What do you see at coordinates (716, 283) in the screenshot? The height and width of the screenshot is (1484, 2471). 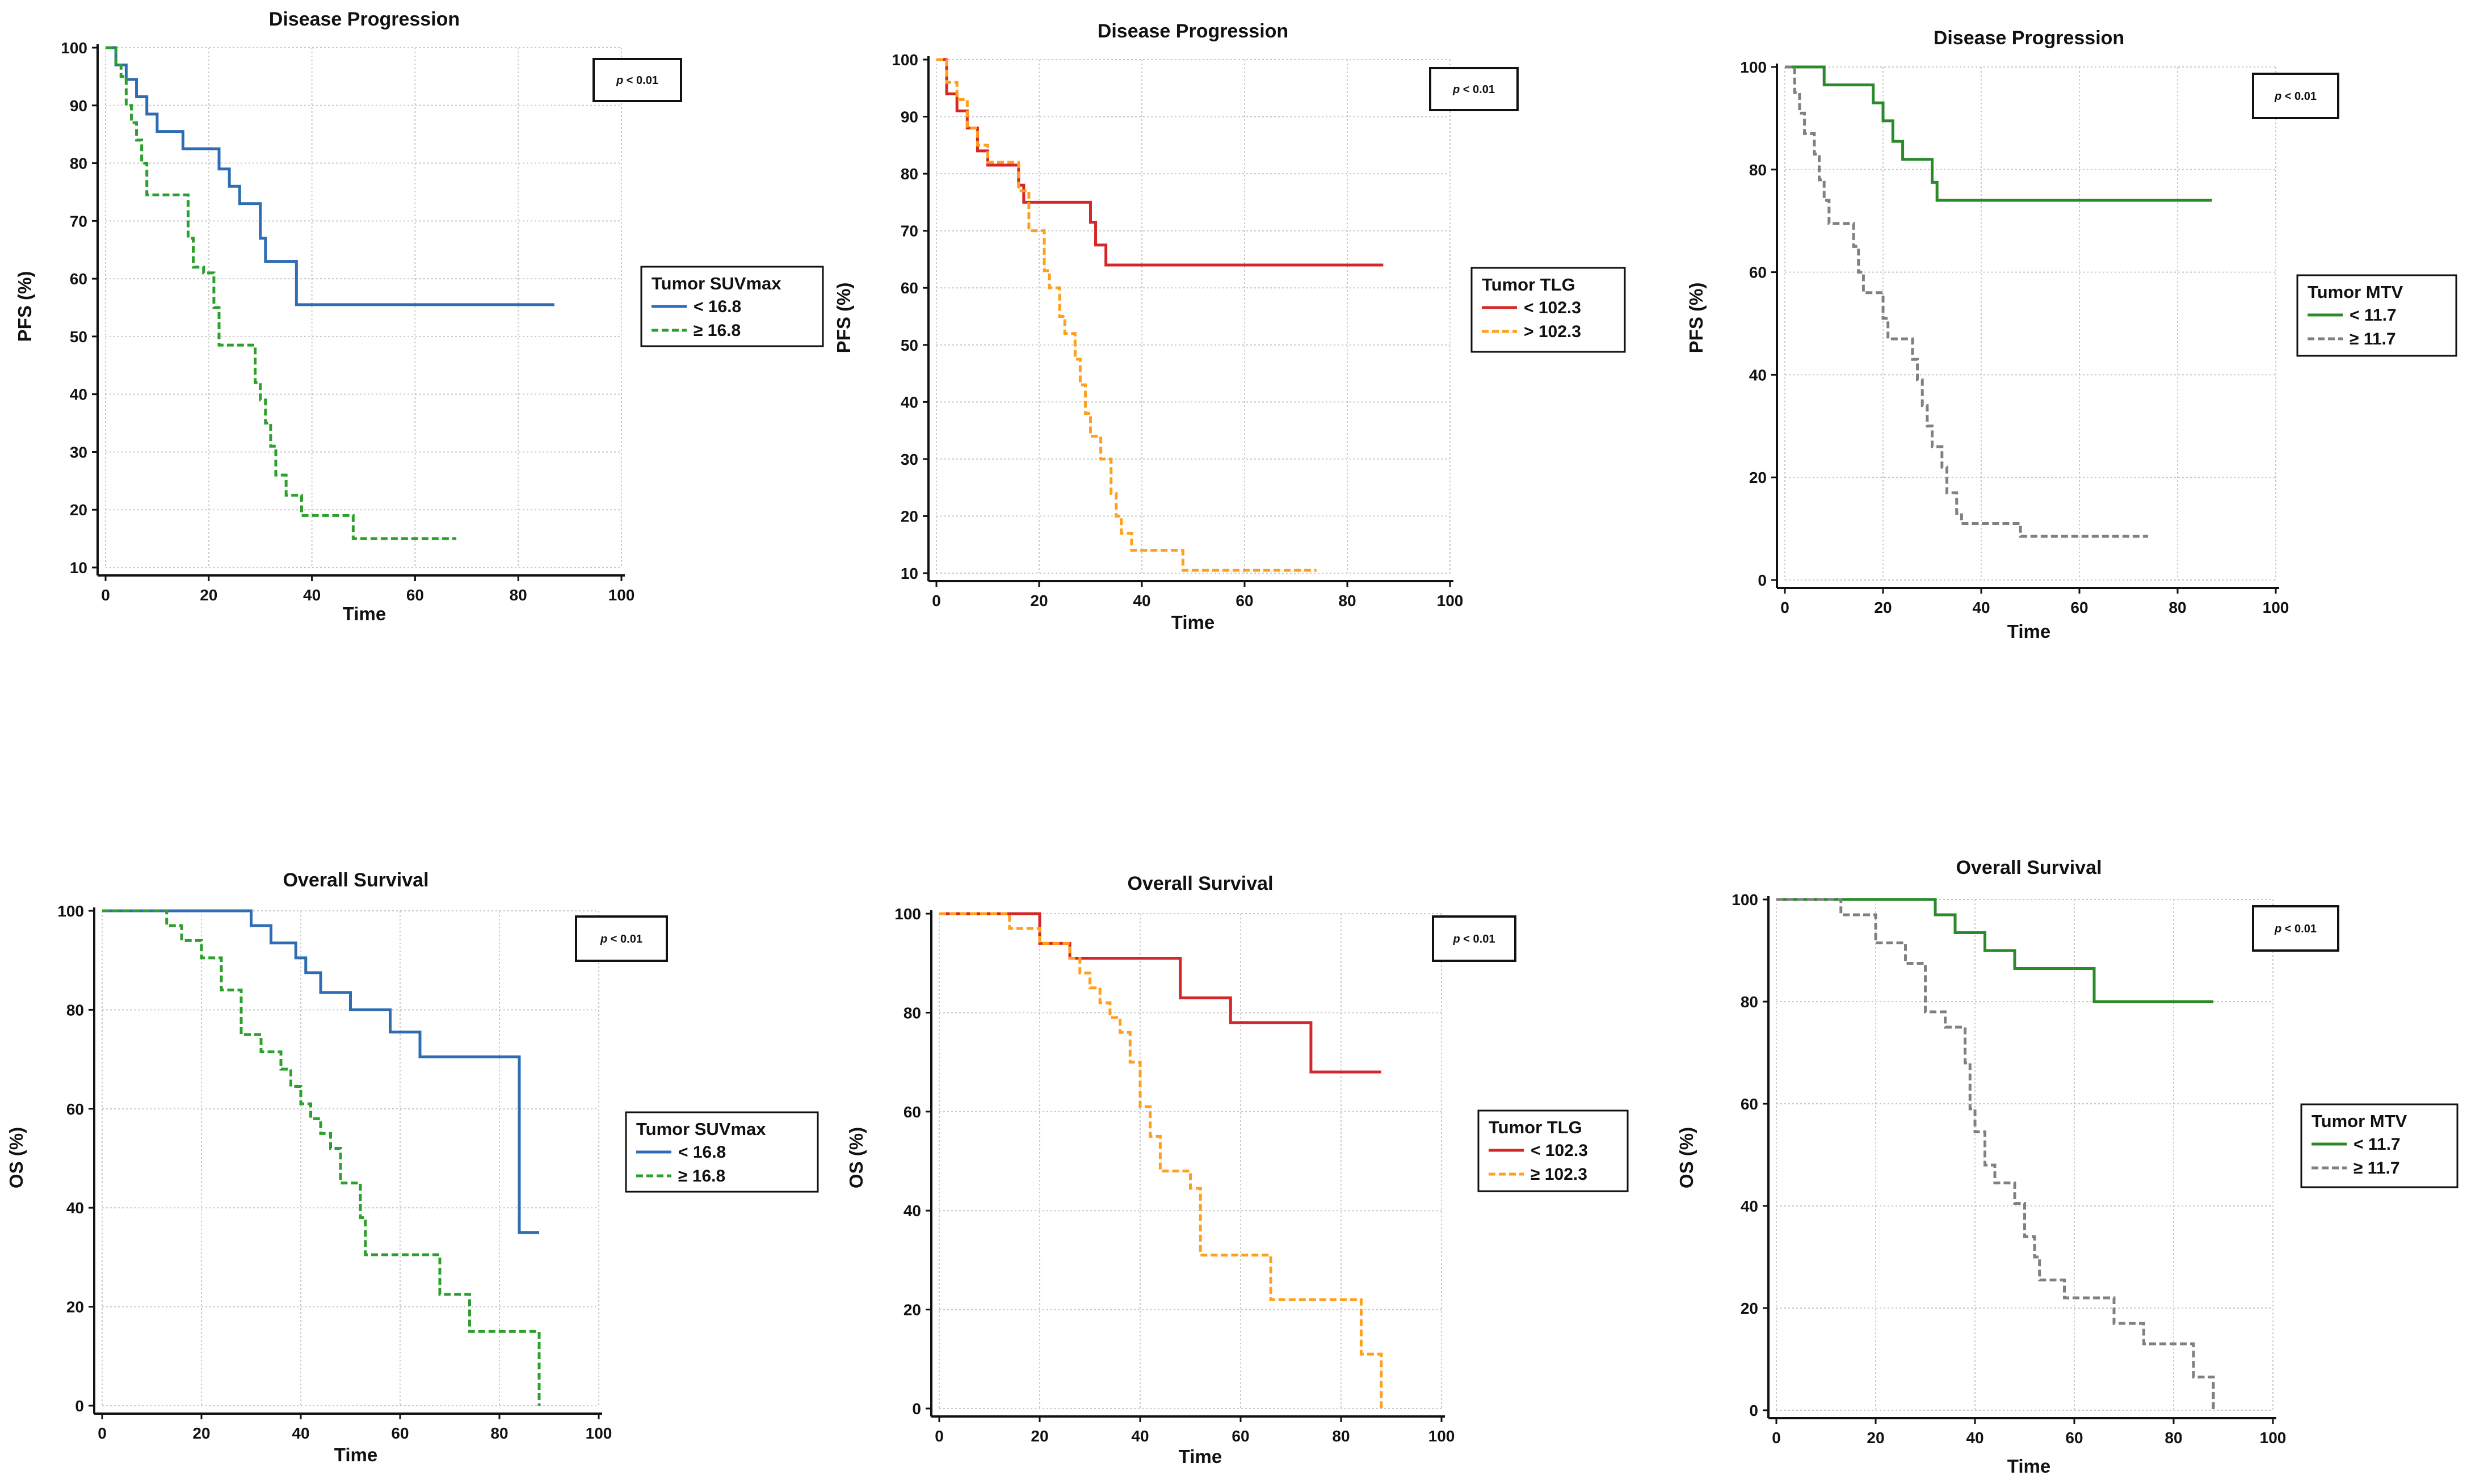 I see `legend-title: Tumor SUVmax` at bounding box center [716, 283].